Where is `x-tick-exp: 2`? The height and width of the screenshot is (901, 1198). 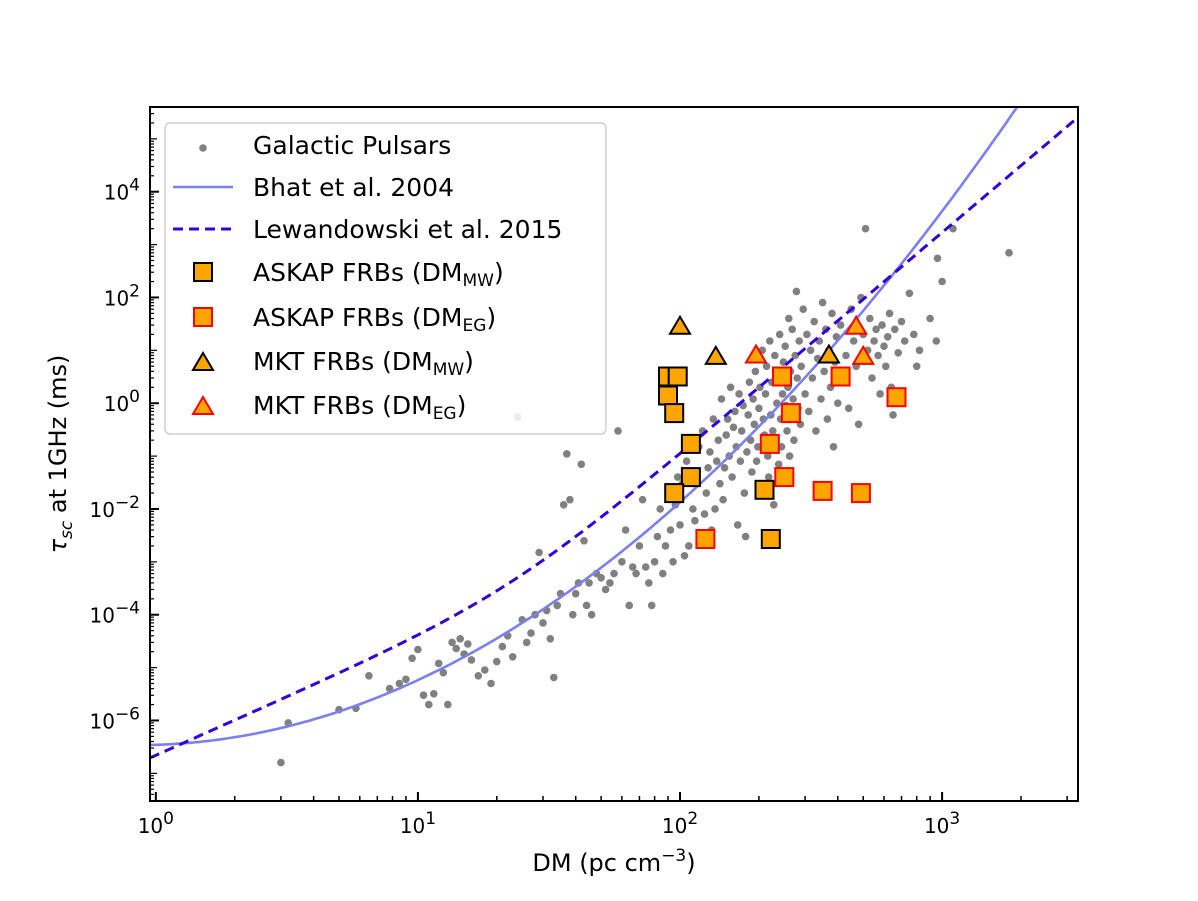 x-tick-exp: 2 is located at coordinates (692, 819).